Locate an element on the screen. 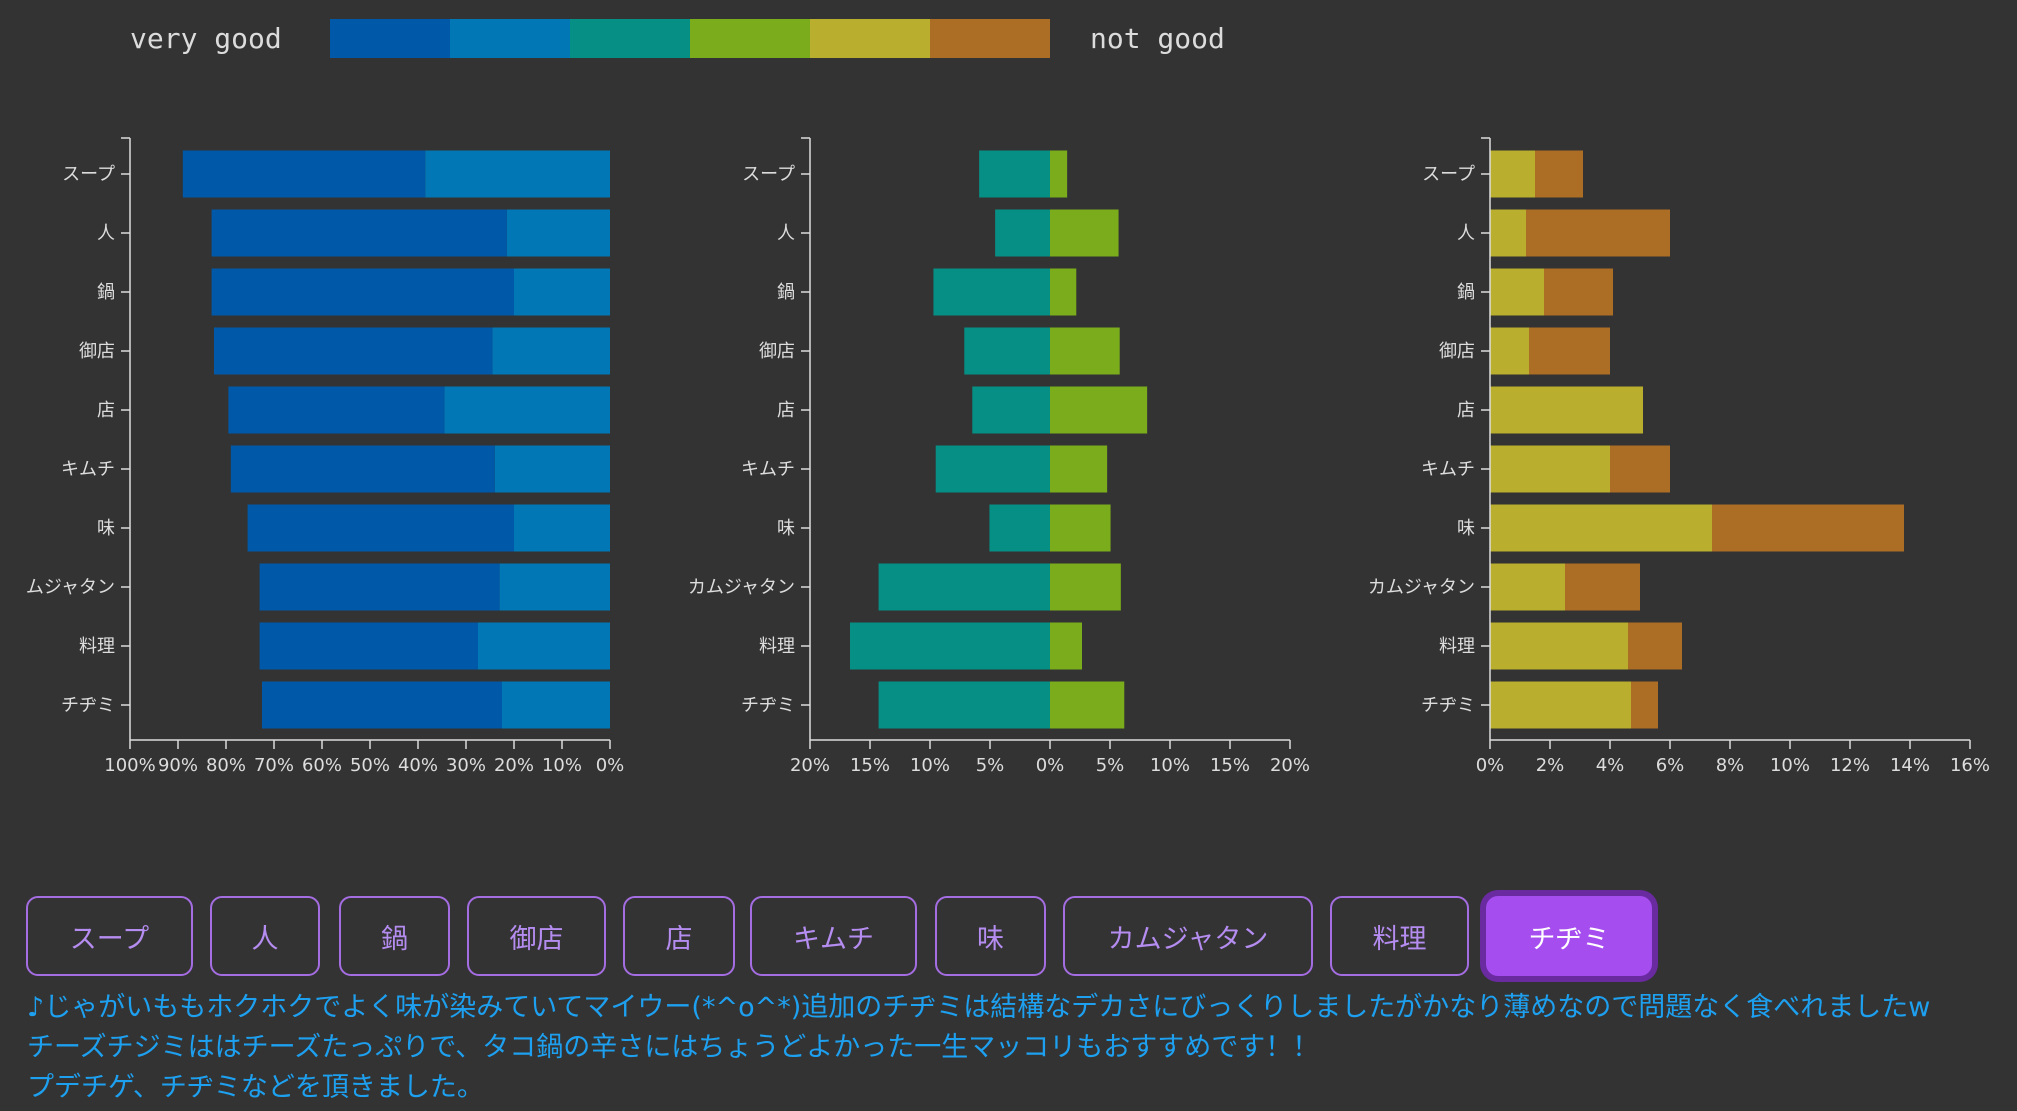 The width and height of the screenshot is (2017, 1111). category-label: 御店 is located at coordinates (97, 351).